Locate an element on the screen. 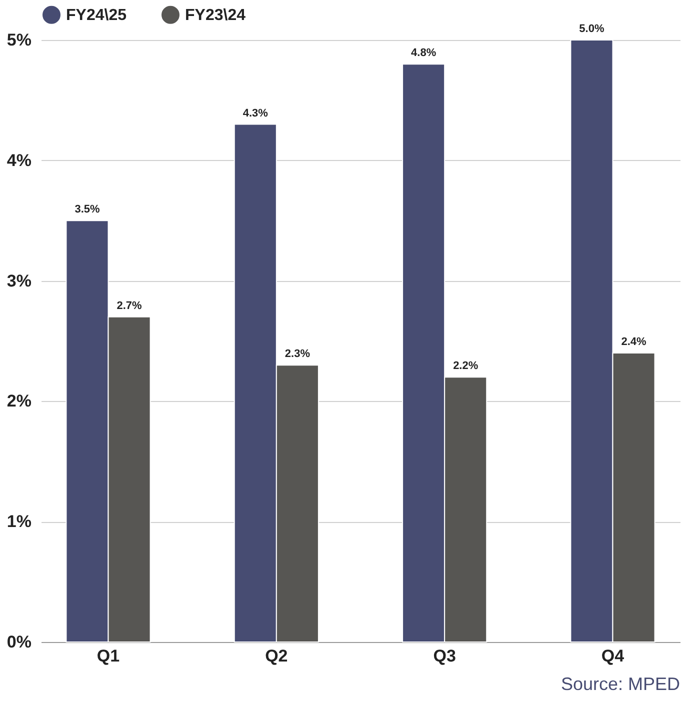 This screenshot has width=689, height=702. x-tick-label: Q4 is located at coordinates (613, 656).